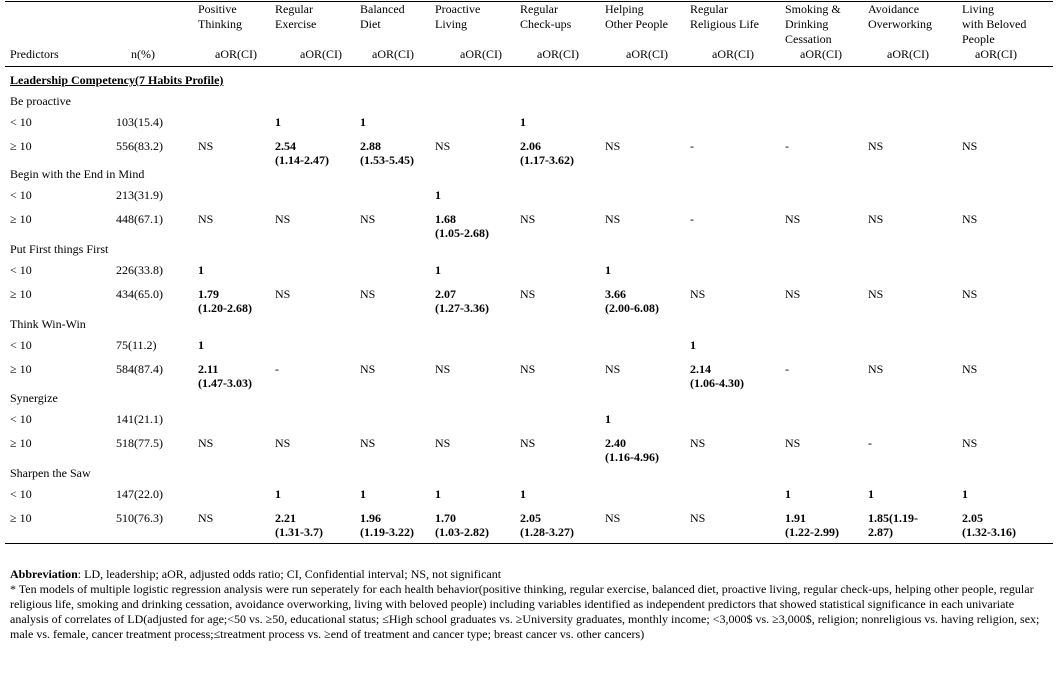 The image size is (1058, 673). I want to click on column-header-line: Diet, so click(370, 24).